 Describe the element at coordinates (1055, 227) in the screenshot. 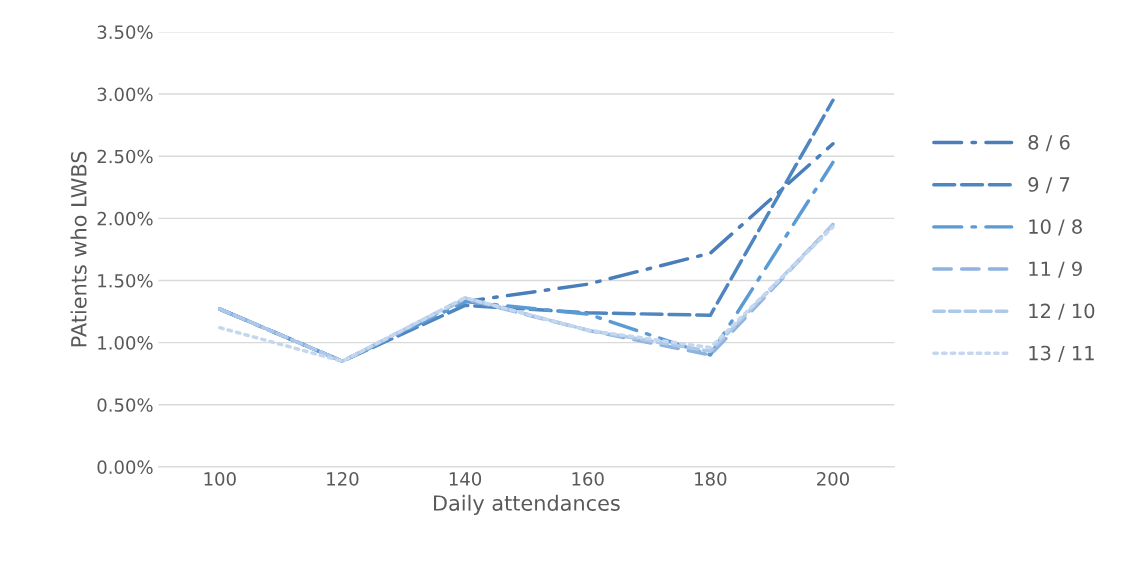

I see `legend-label: 10 / 8` at that location.